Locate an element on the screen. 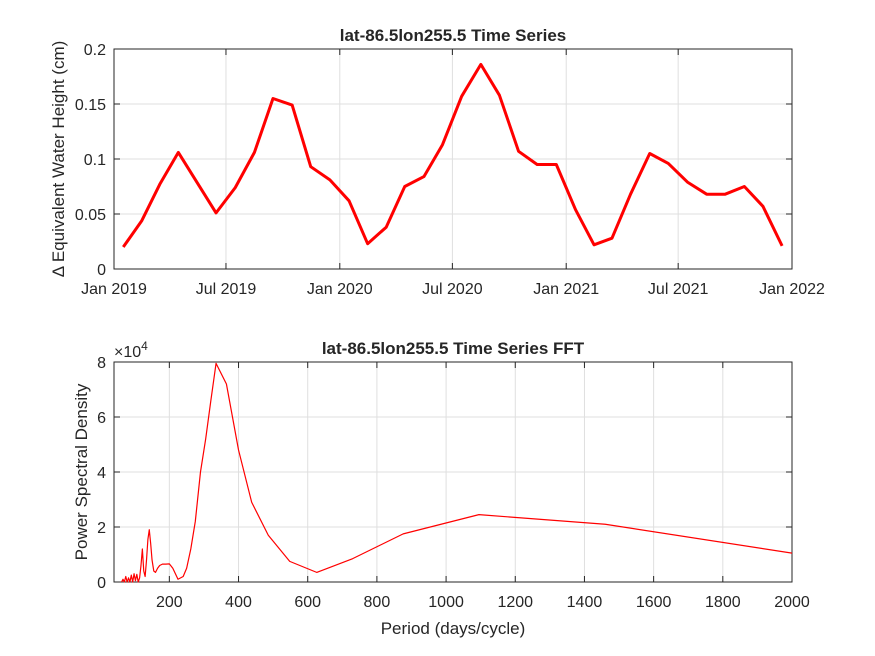 This screenshot has width=875, height=656. y-tick-label: 0.2 is located at coordinates (95, 50).